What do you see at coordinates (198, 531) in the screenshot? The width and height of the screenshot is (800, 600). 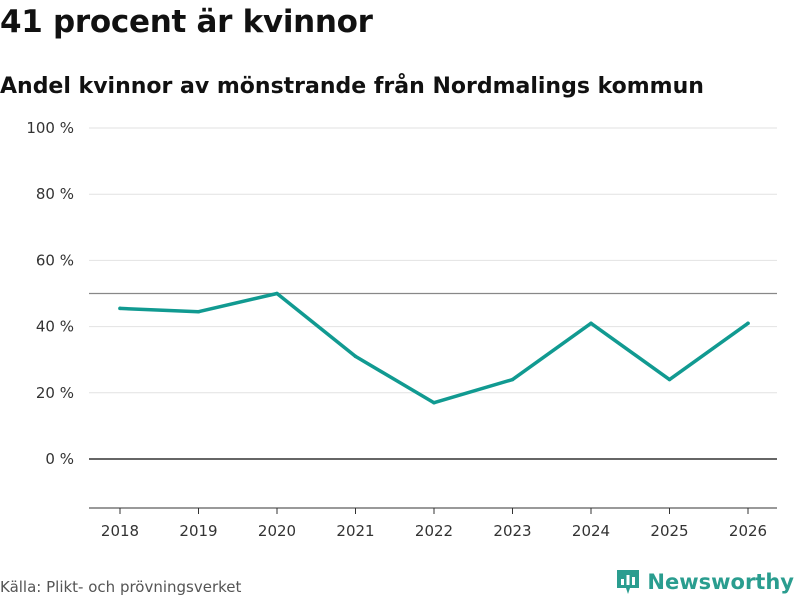 I see `x-tick-label: 2019` at bounding box center [198, 531].